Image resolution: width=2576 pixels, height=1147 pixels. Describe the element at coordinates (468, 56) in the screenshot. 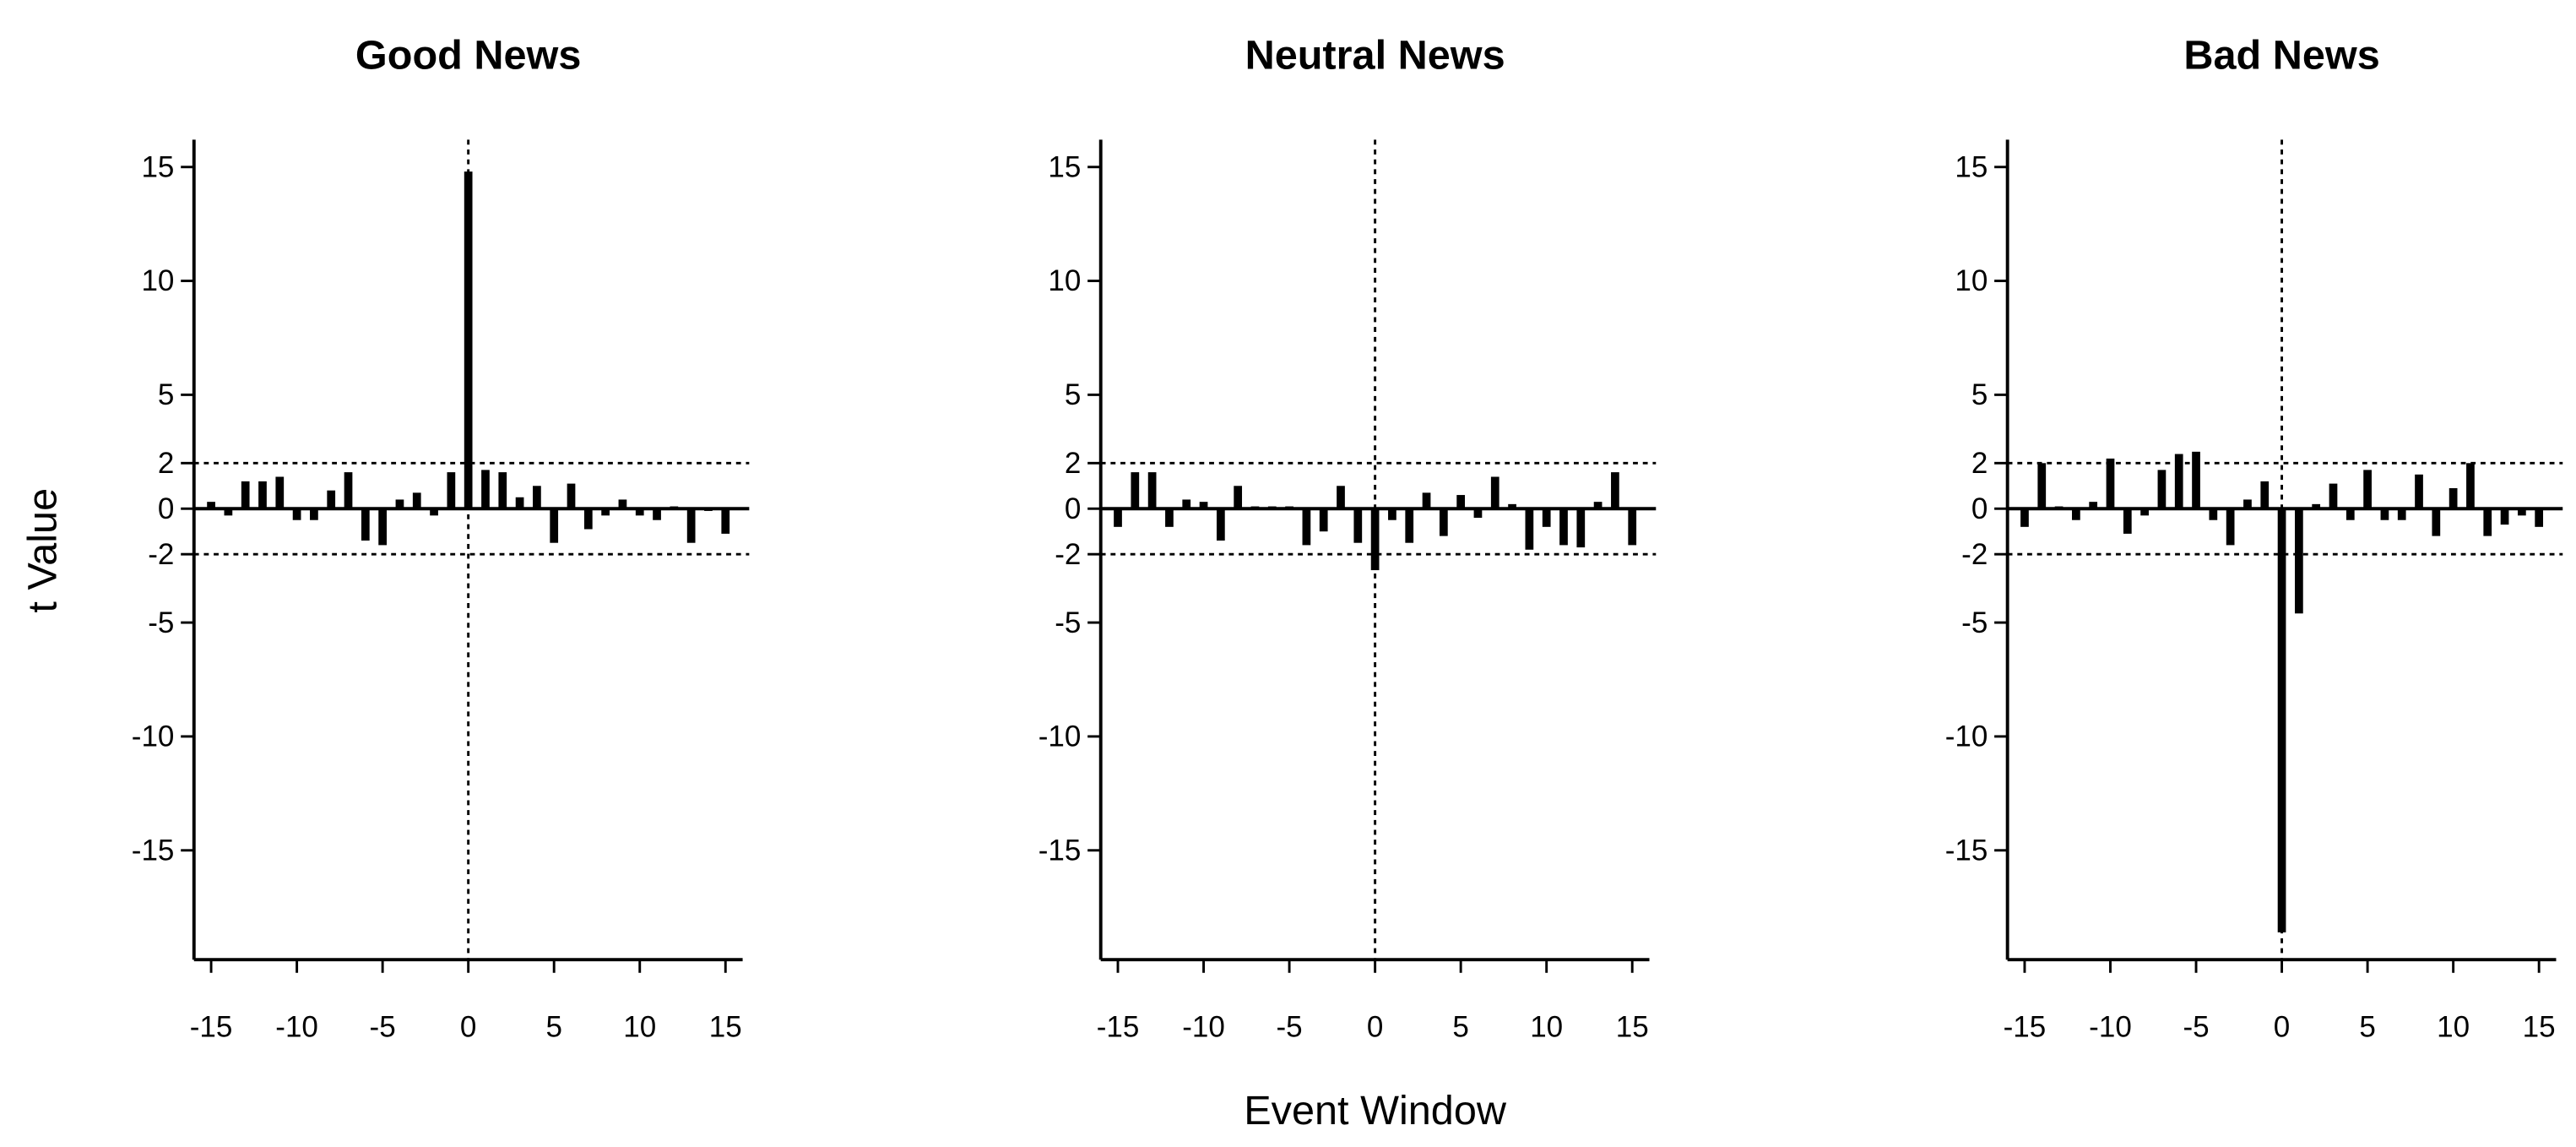

I see `chart-title: Good News` at that location.